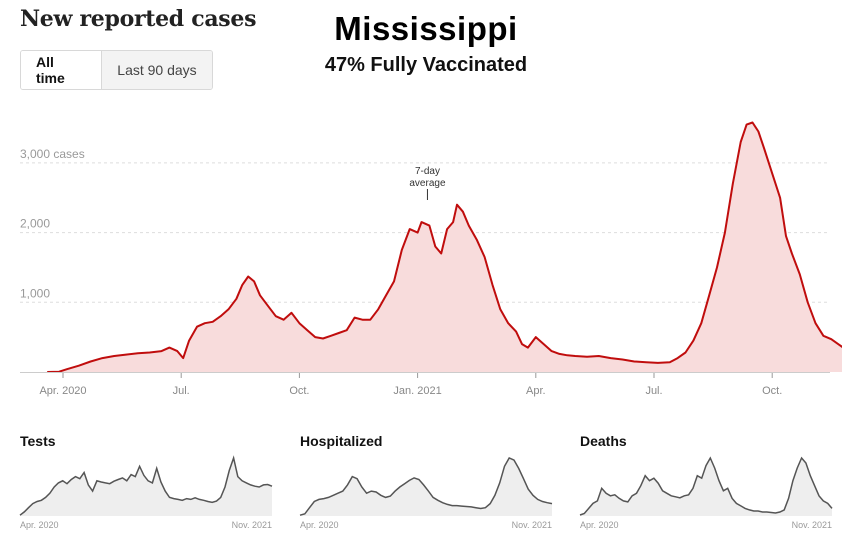  I want to click on tests-title: Tests, so click(38, 441).